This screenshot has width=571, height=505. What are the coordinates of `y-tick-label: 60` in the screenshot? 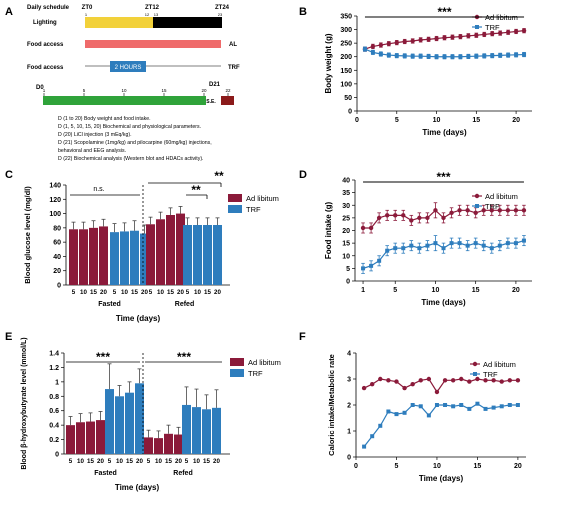 It's located at (57, 243).